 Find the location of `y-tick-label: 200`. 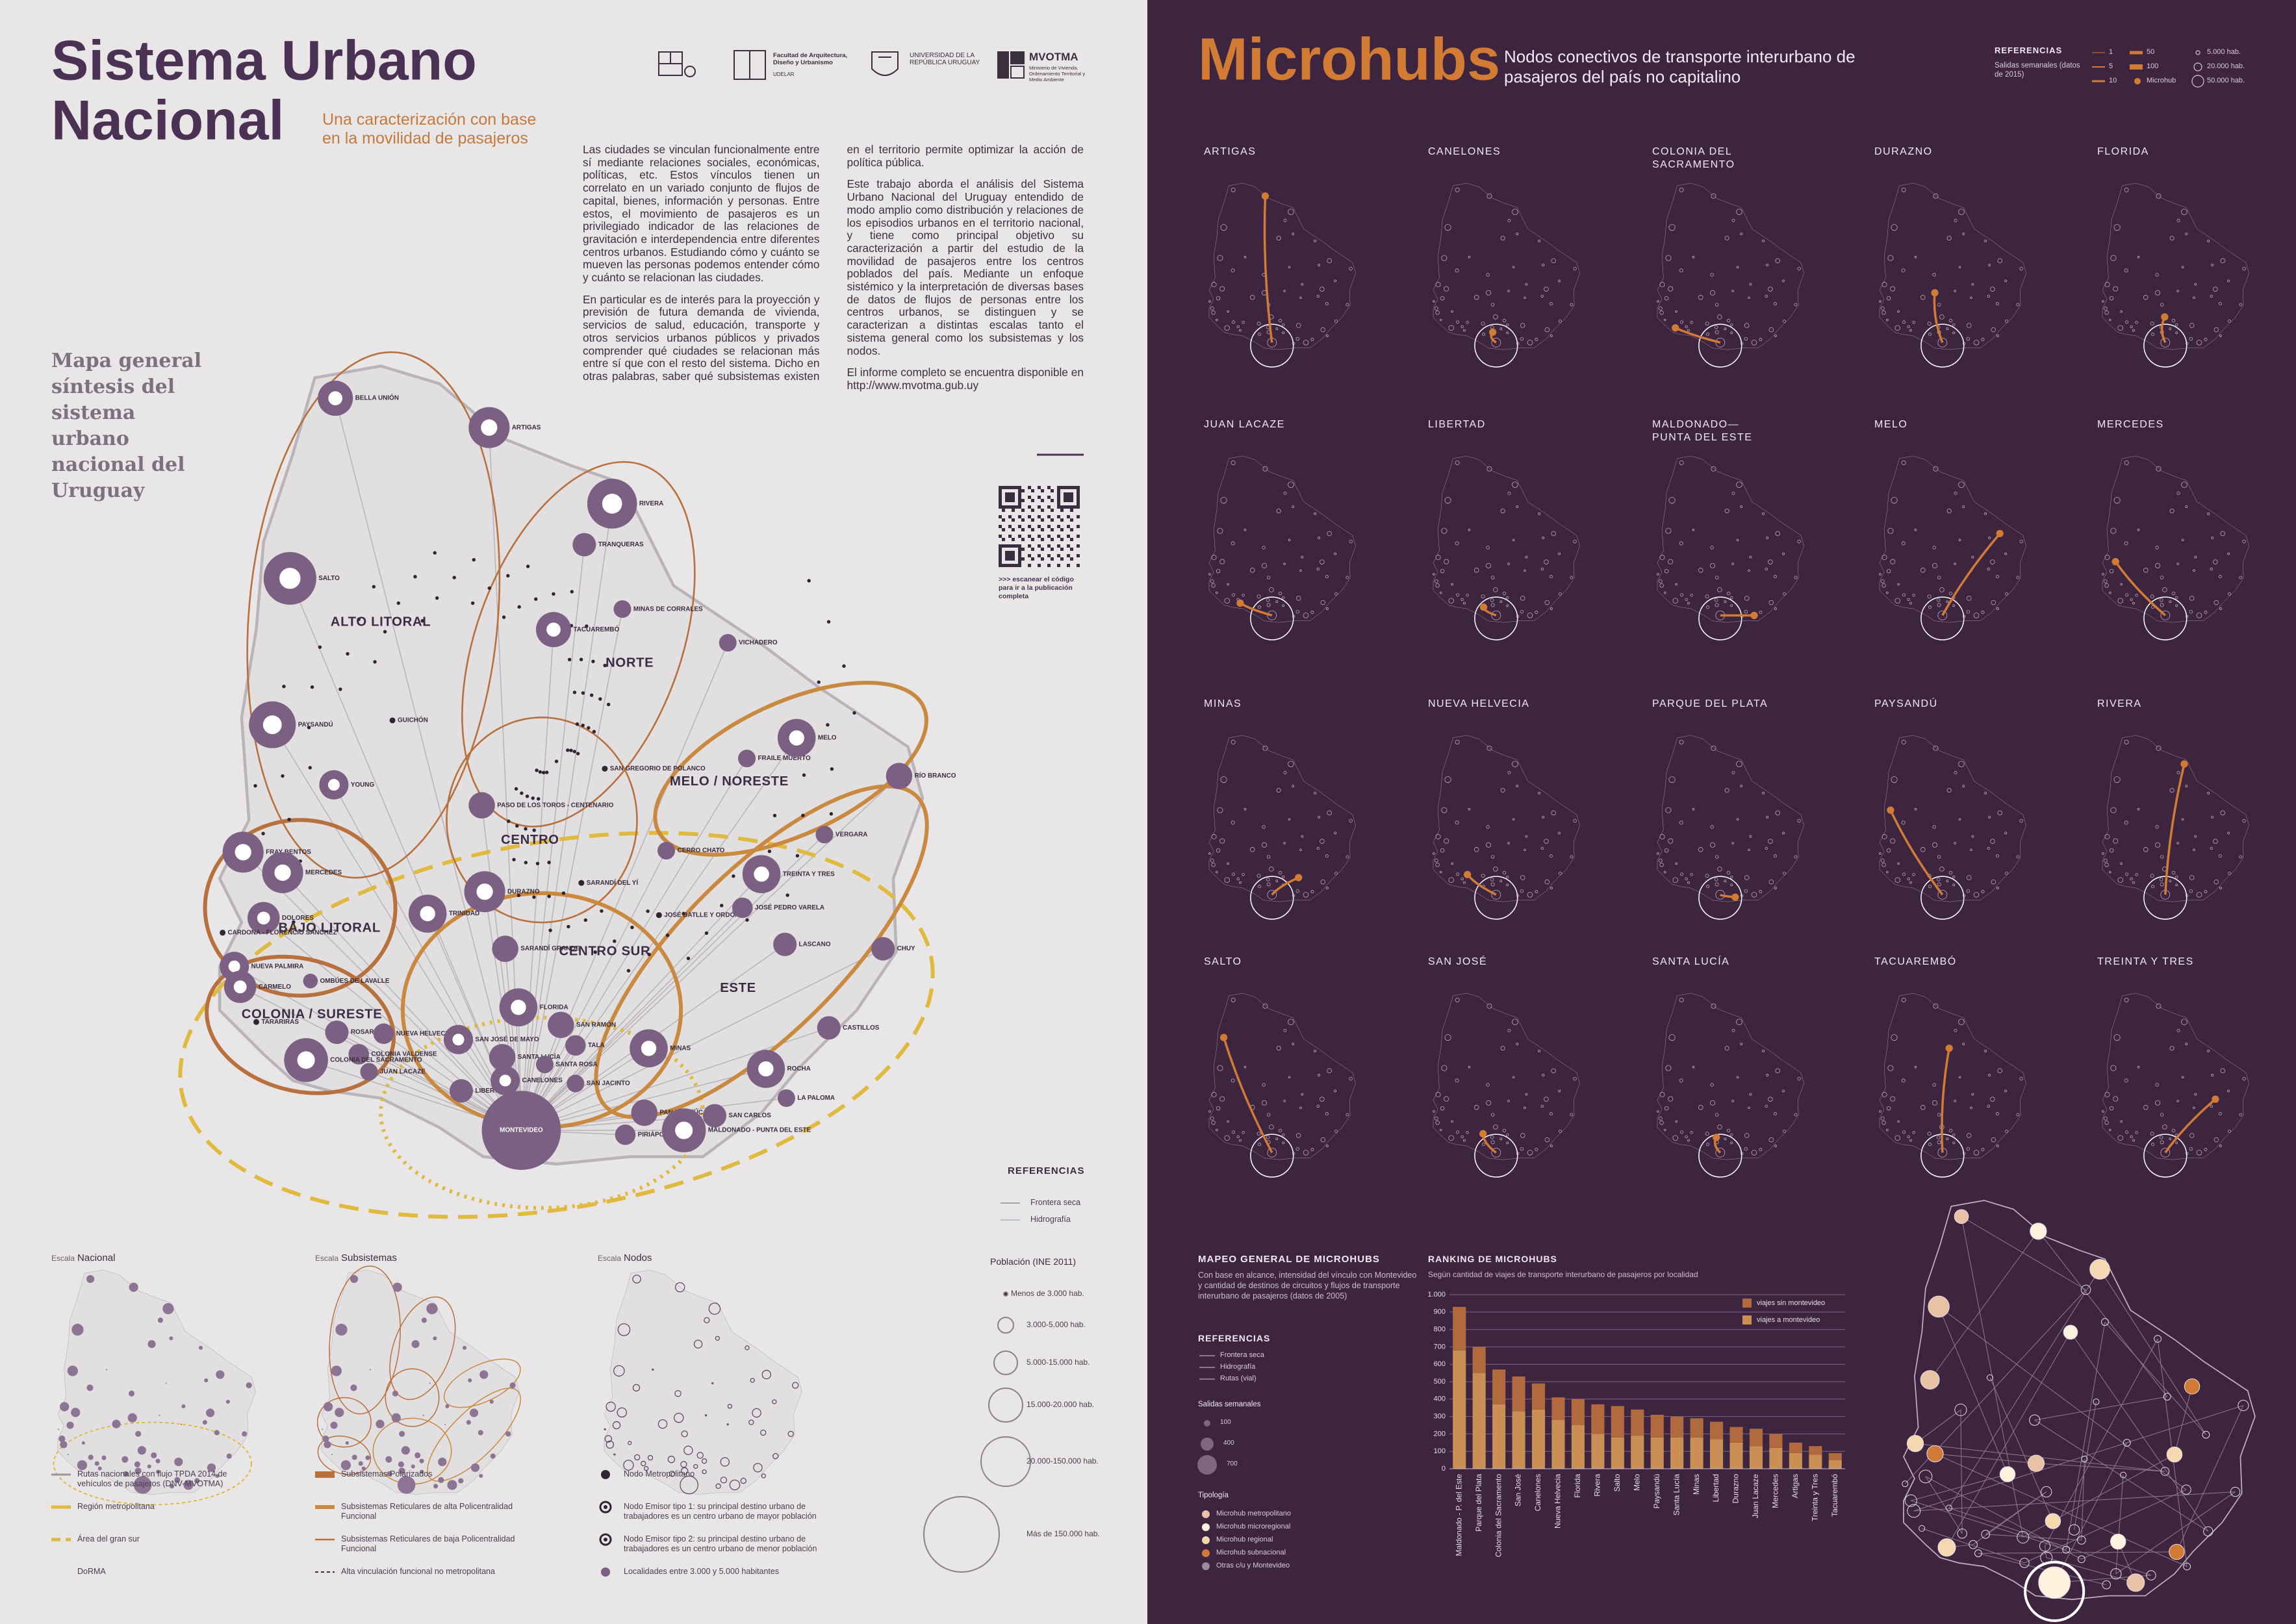

y-tick-label: 200 is located at coordinates (1440, 1434).